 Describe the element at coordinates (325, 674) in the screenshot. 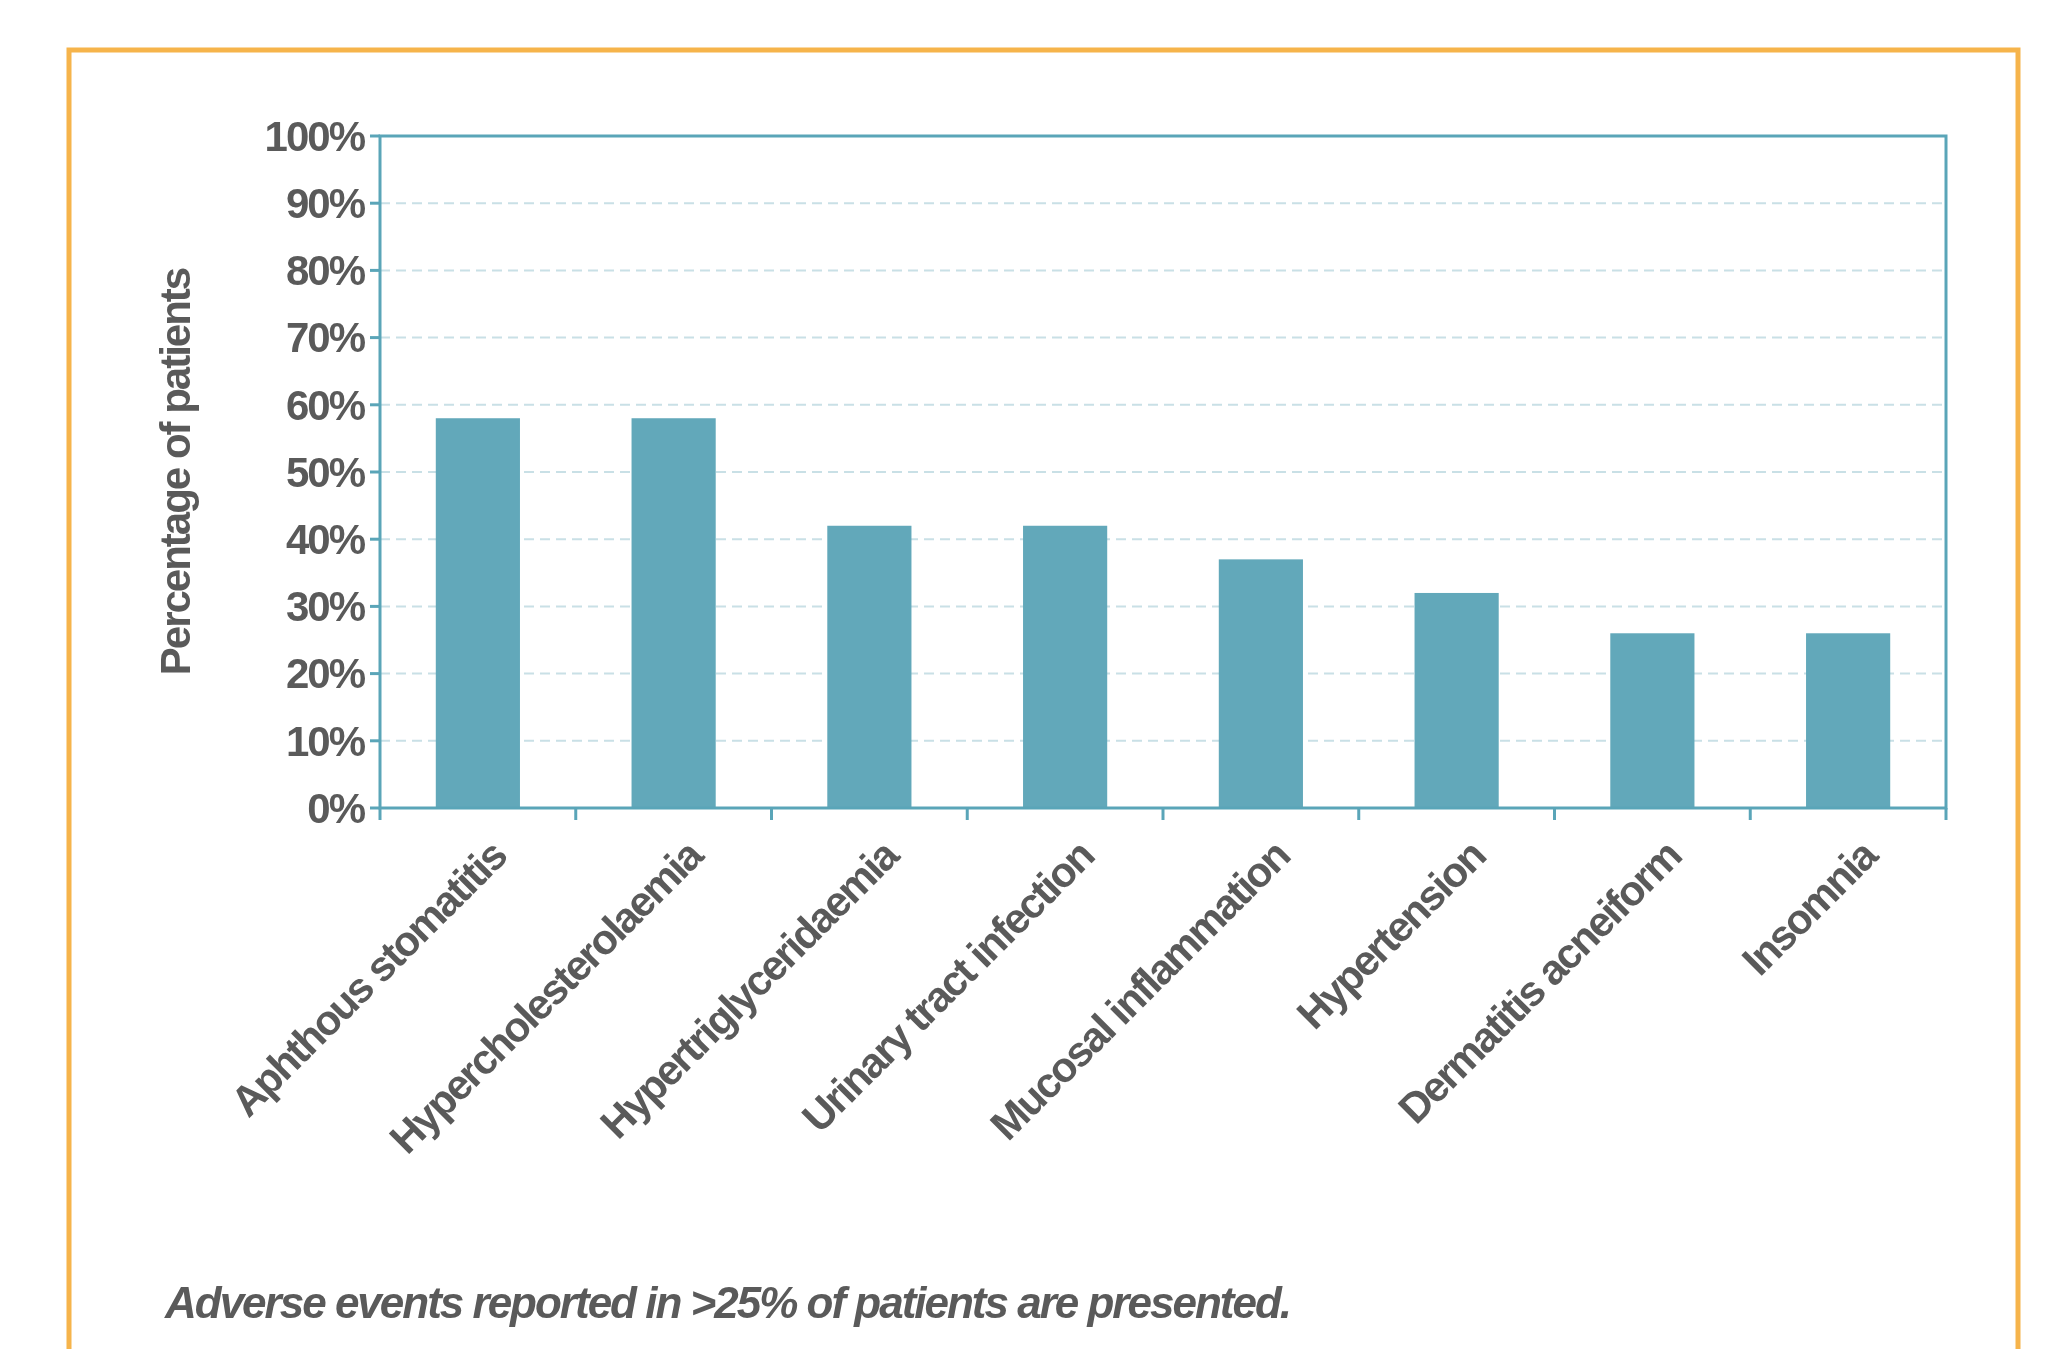

I see `y-tick-label: 20%` at that location.